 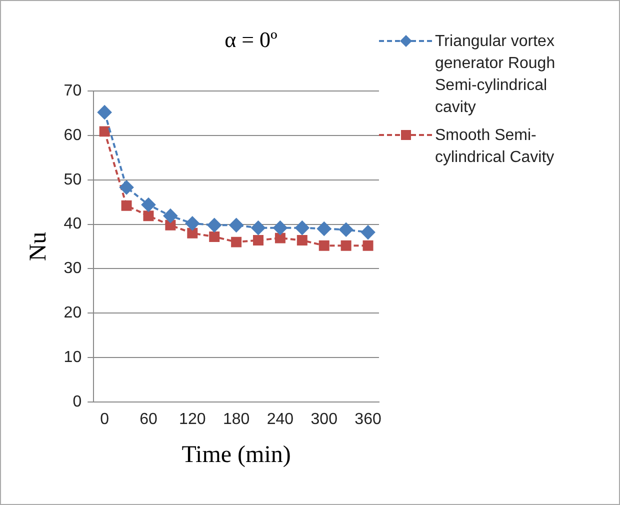 I want to click on y-tick-label: 60, so click(x=73, y=135).